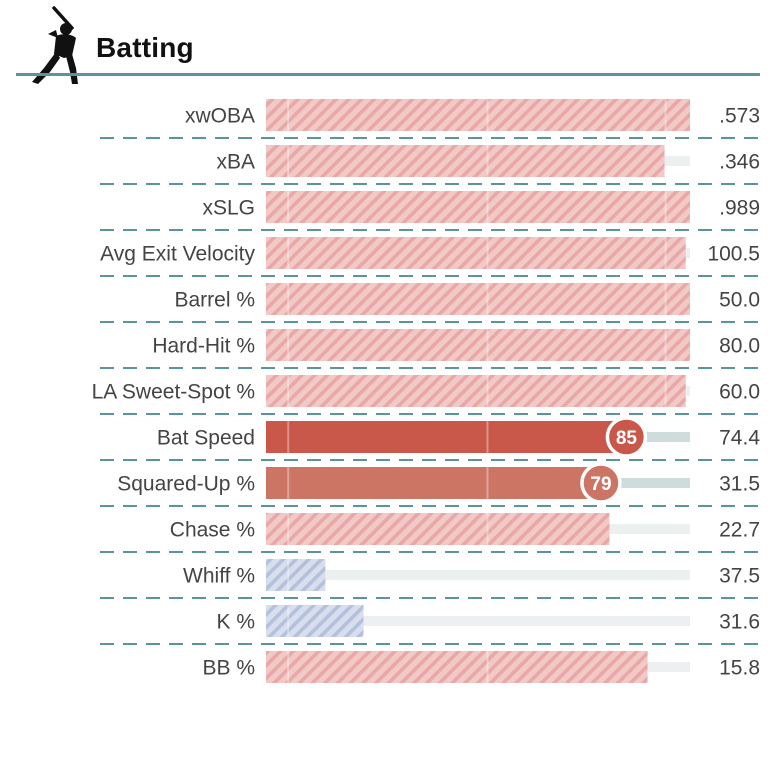 Image resolution: width=774 pixels, height=774 pixels. I want to click on batter-silhouette-icon, so click(55, 45).